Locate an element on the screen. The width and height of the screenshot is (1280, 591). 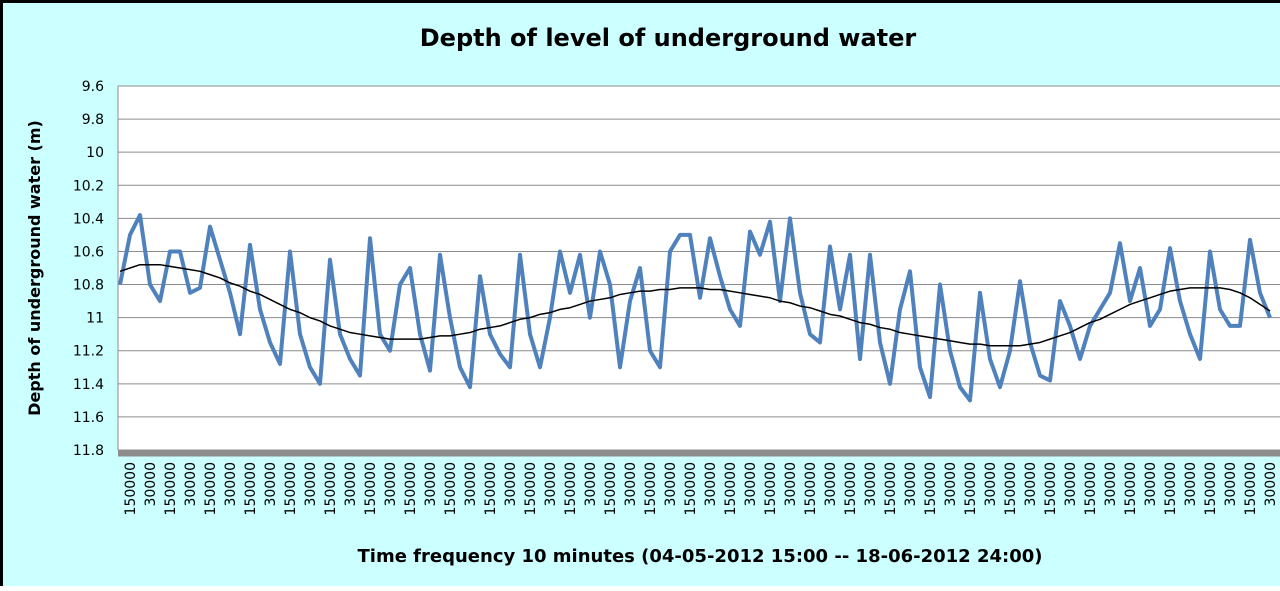
y-tick-label: 11.2 is located at coordinates (88, 352).